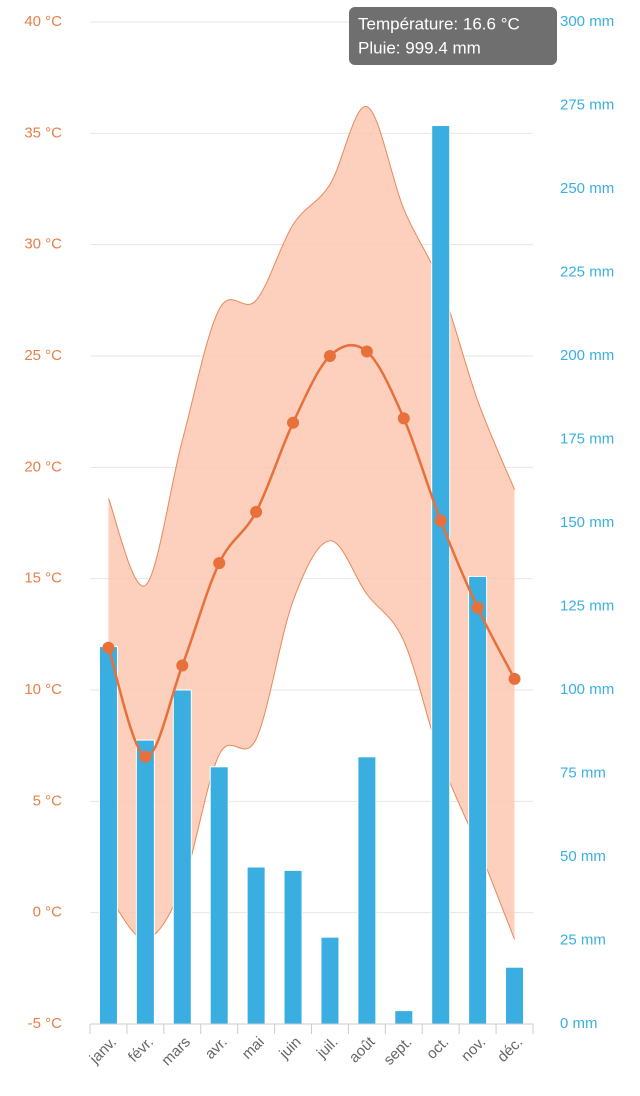 This screenshot has width=640, height=1096. Describe the element at coordinates (253, 1048) in the screenshot. I see `x-tick-label: mai` at that location.